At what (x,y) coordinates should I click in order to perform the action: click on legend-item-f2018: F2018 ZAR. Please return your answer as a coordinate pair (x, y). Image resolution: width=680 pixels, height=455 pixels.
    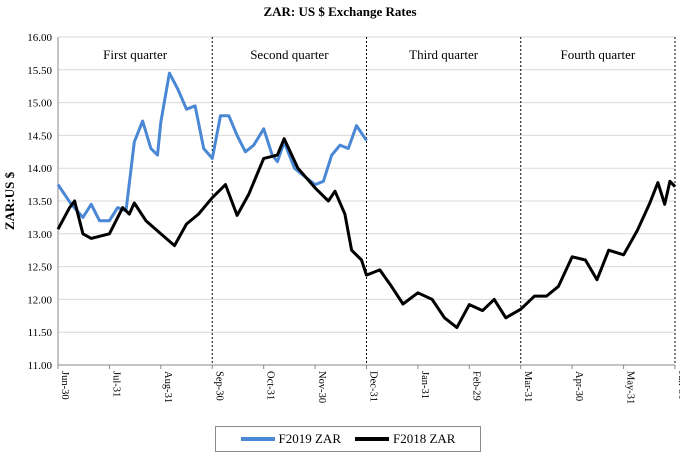
    Looking at the image, I should click on (405, 439).